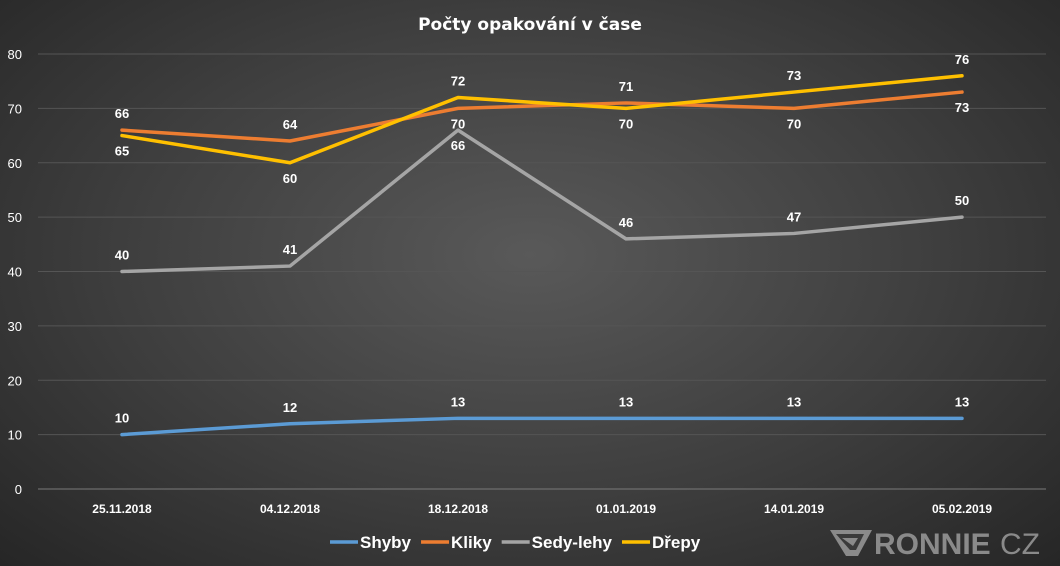 Image resolution: width=1060 pixels, height=566 pixels. What do you see at coordinates (122, 509) in the screenshot?
I see `x-tick-label: 25.11.2018` at bounding box center [122, 509].